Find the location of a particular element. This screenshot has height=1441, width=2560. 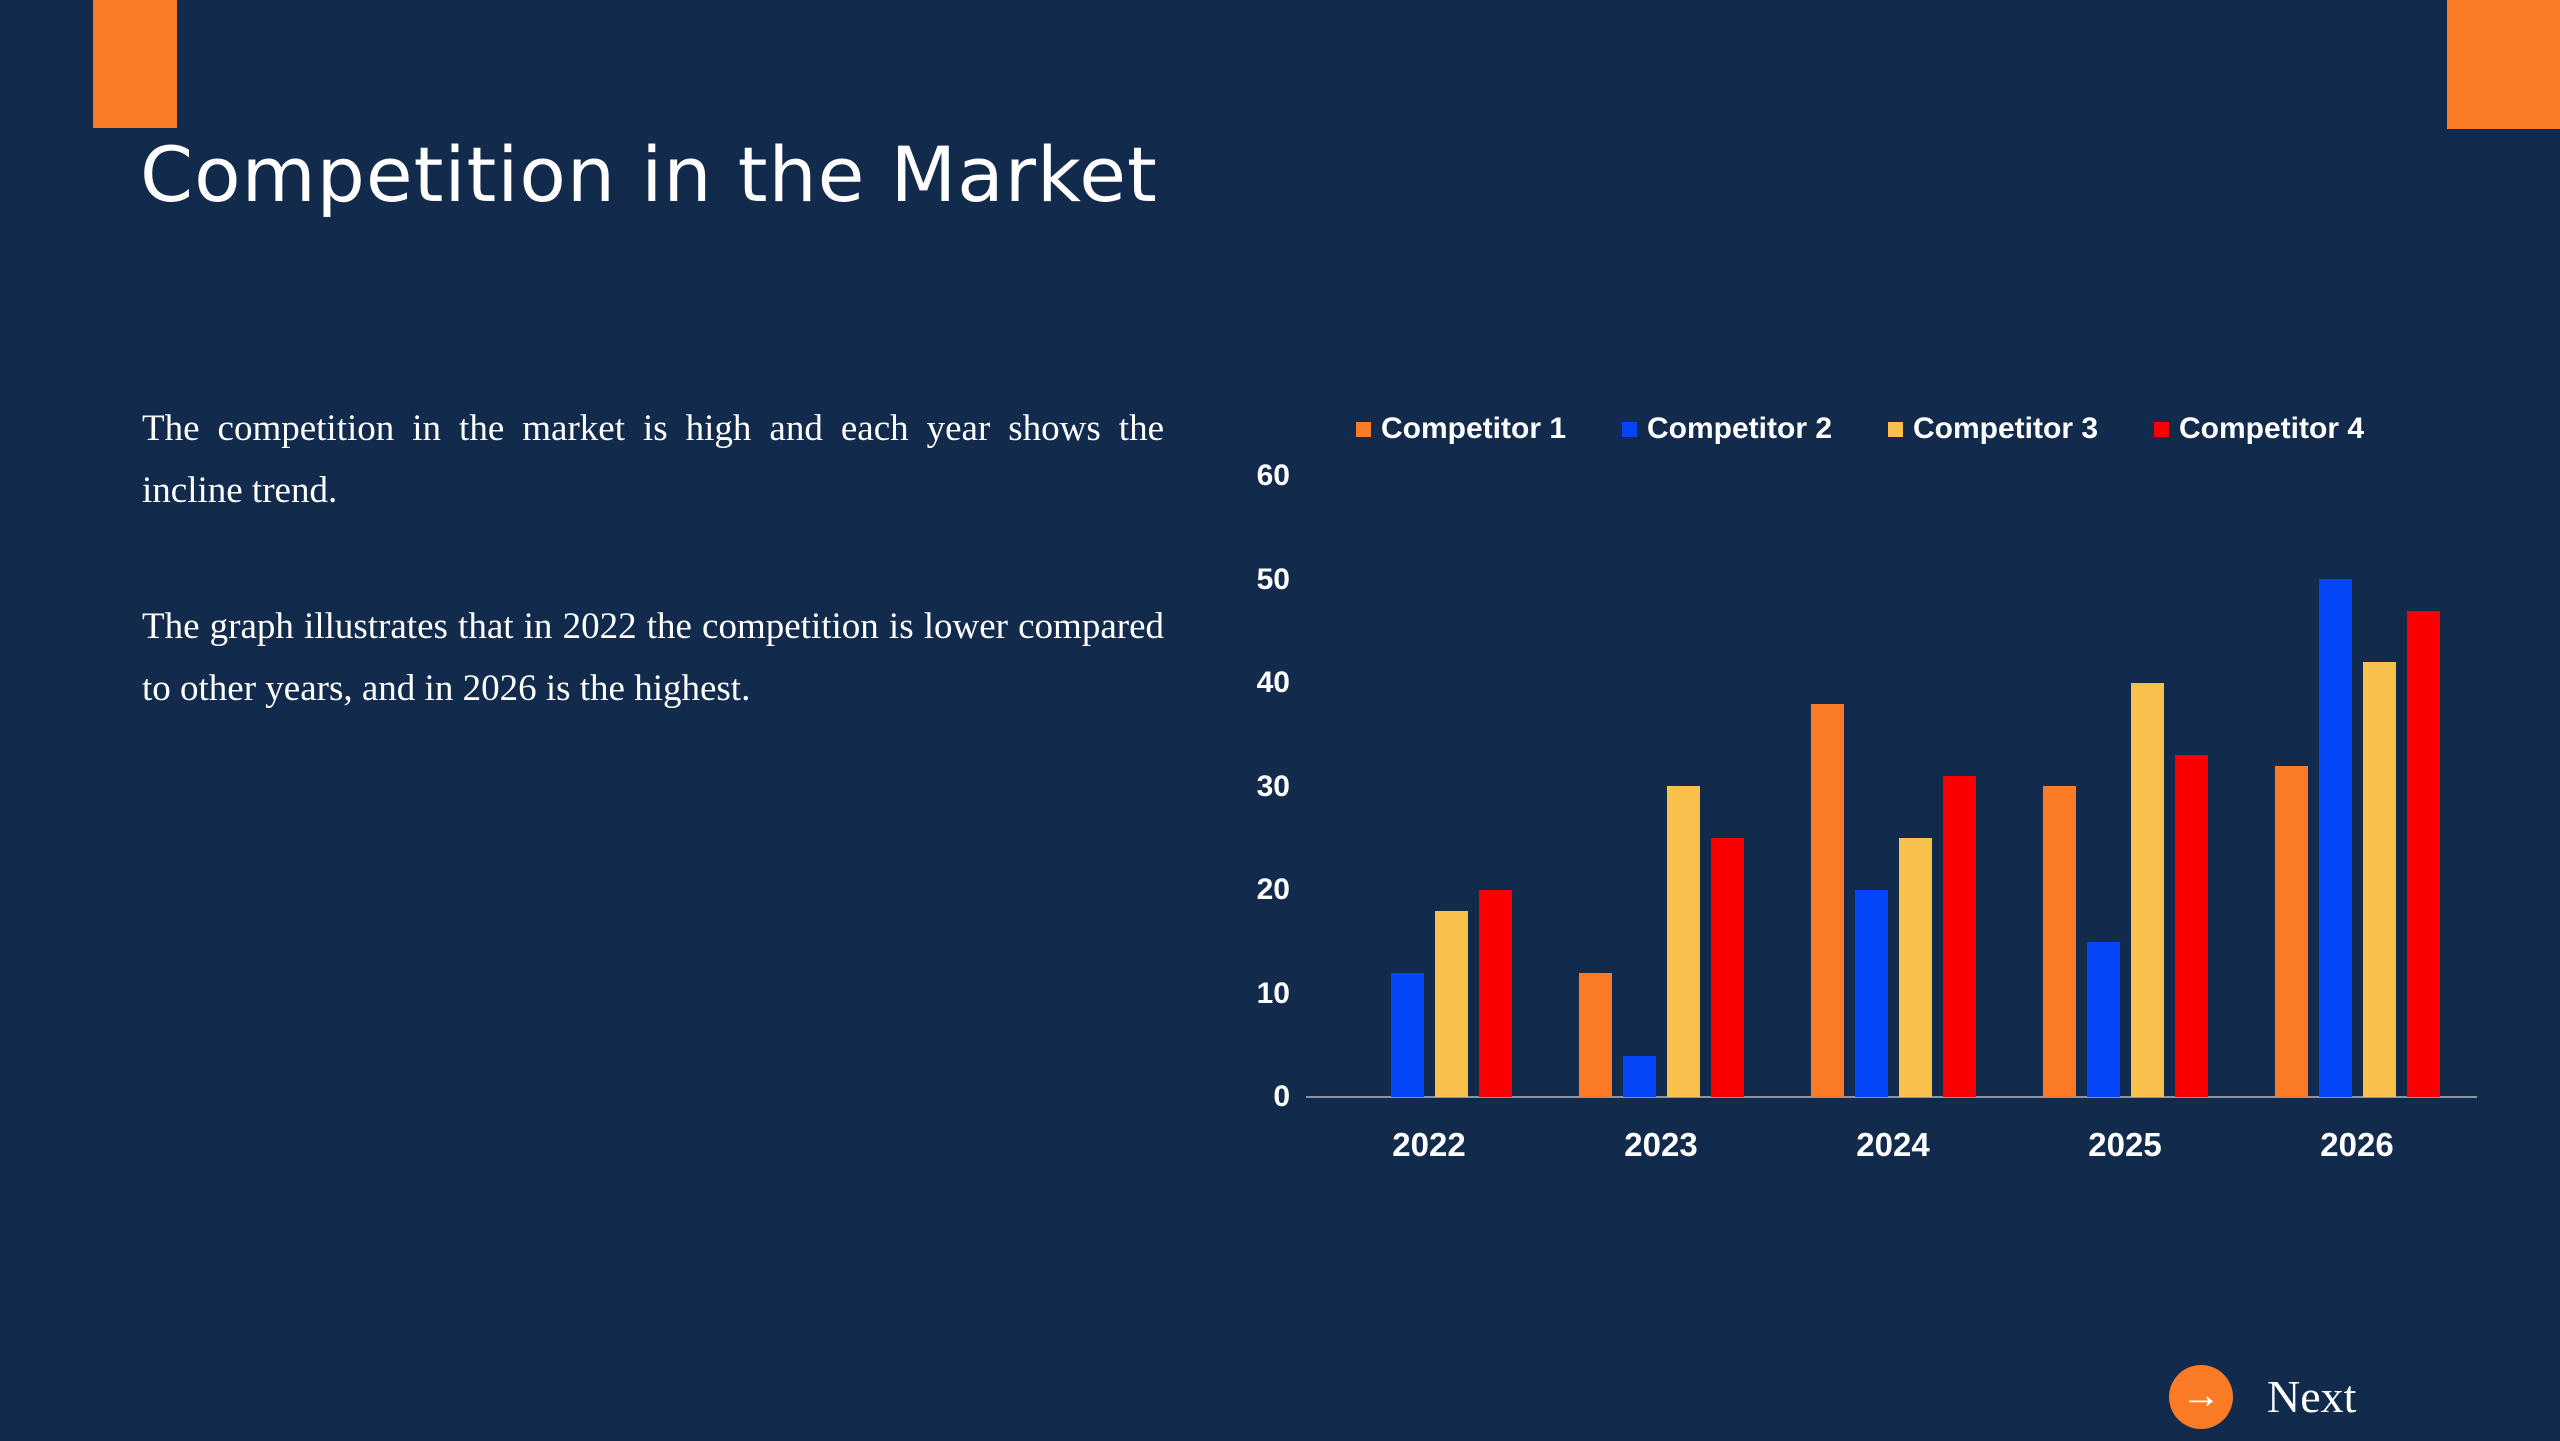

x-tick-2022: 2022 is located at coordinates (1429, 1144).